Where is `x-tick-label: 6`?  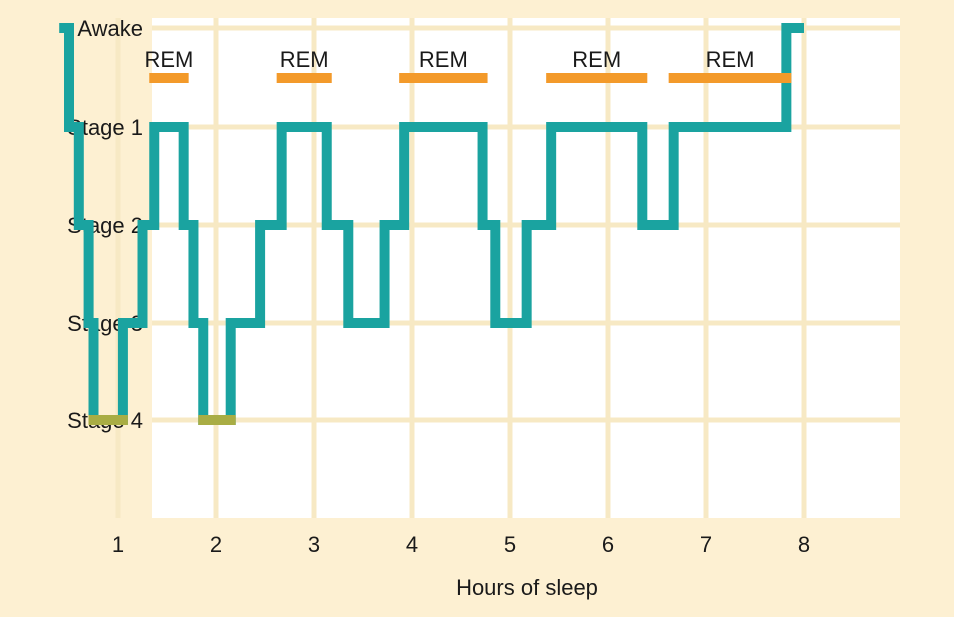 x-tick-label: 6 is located at coordinates (608, 544).